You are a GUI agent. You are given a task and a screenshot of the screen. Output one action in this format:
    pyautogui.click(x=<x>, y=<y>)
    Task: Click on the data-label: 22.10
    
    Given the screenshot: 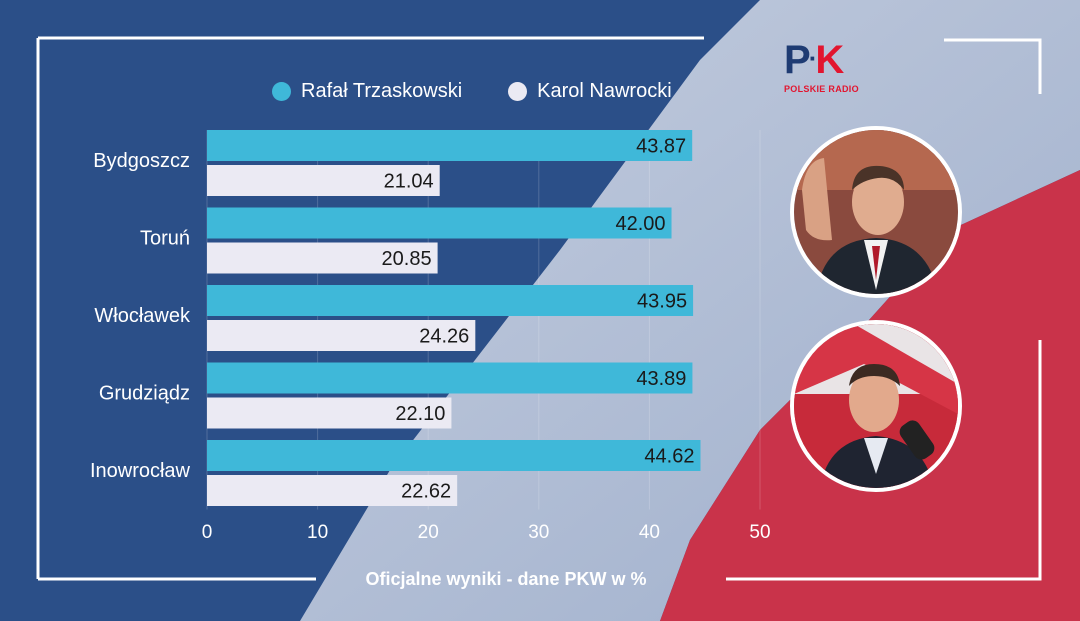 What is the action you would take?
    pyautogui.click(x=420, y=414)
    